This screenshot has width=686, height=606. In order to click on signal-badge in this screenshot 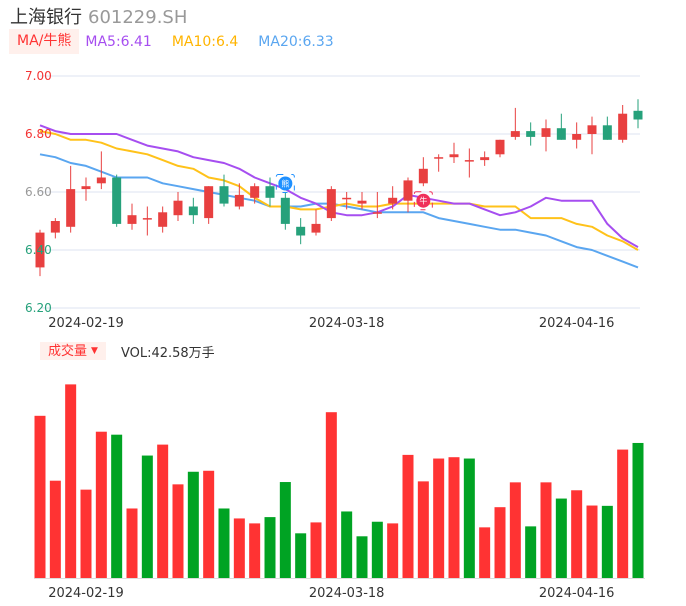, I will do `click(423, 200)`.